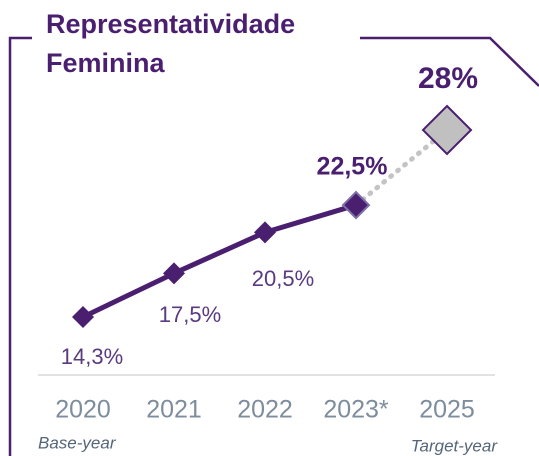 This screenshot has width=539, height=456. What do you see at coordinates (283, 278) in the screenshot?
I see `data-label: 20,5%` at bounding box center [283, 278].